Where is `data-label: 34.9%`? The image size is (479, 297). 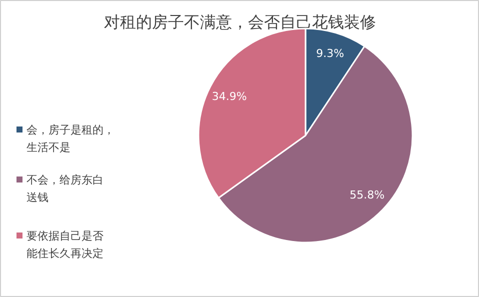
data-label: 34.9% is located at coordinates (229, 96).